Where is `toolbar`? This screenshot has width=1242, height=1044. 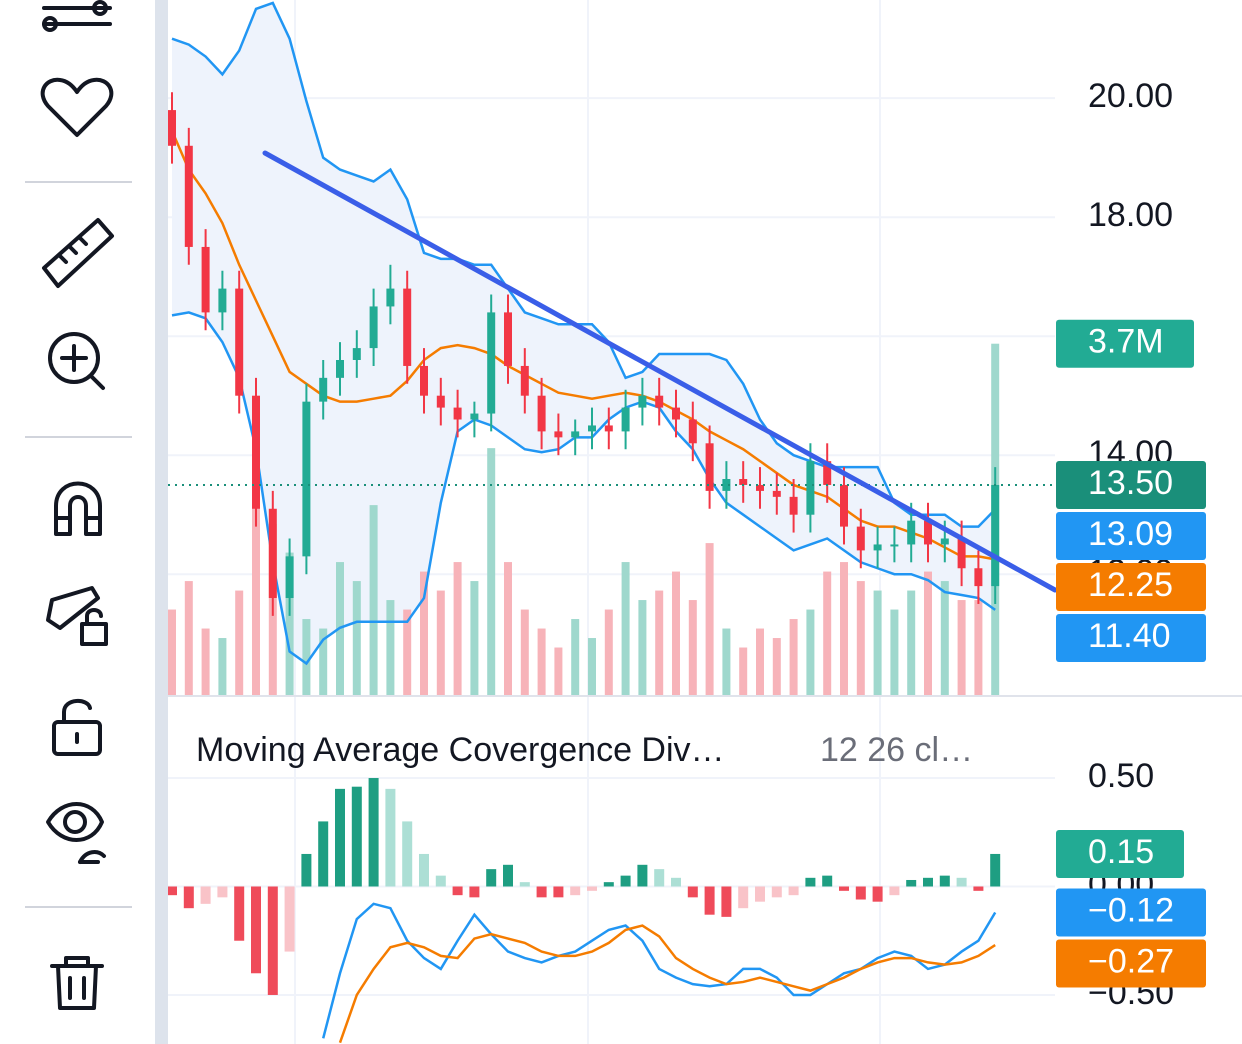 toolbar is located at coordinates (96, 522).